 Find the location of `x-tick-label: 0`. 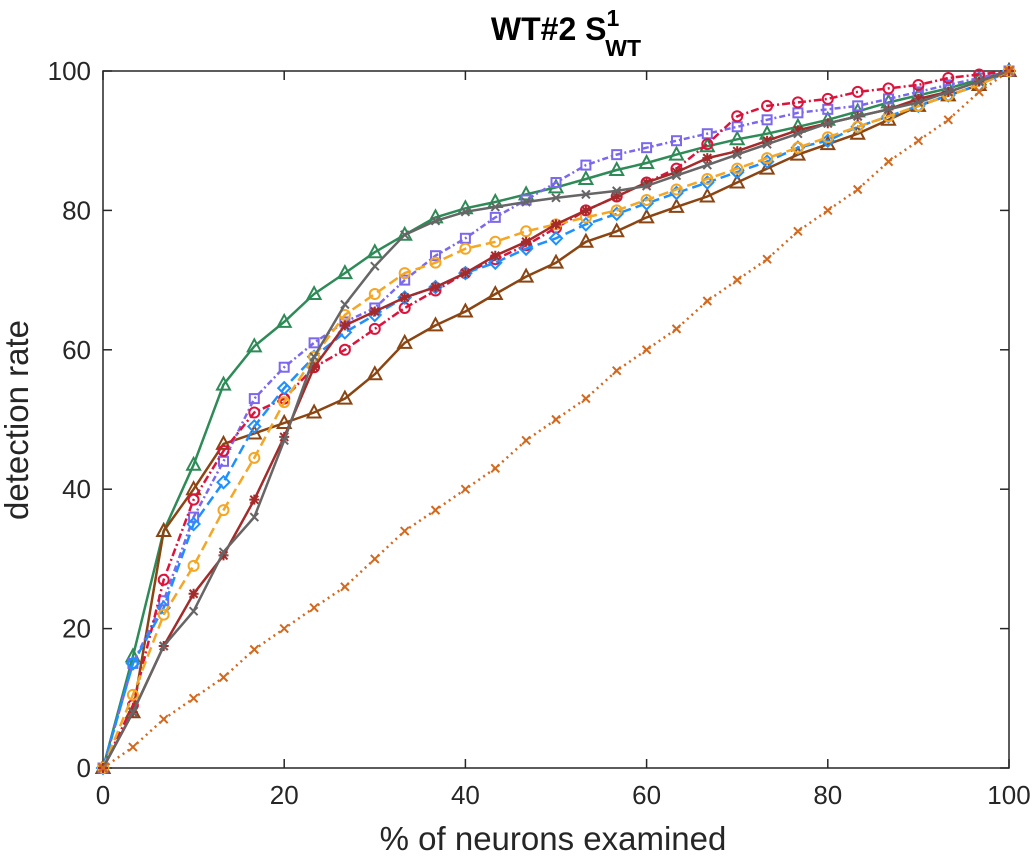

x-tick-label: 0 is located at coordinates (103, 795).